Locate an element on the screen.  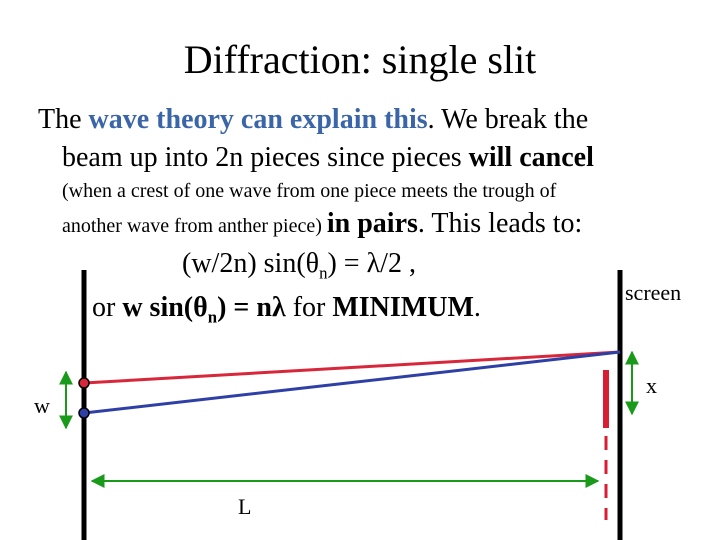
line4-bold: in pairs is located at coordinates (372, 223).